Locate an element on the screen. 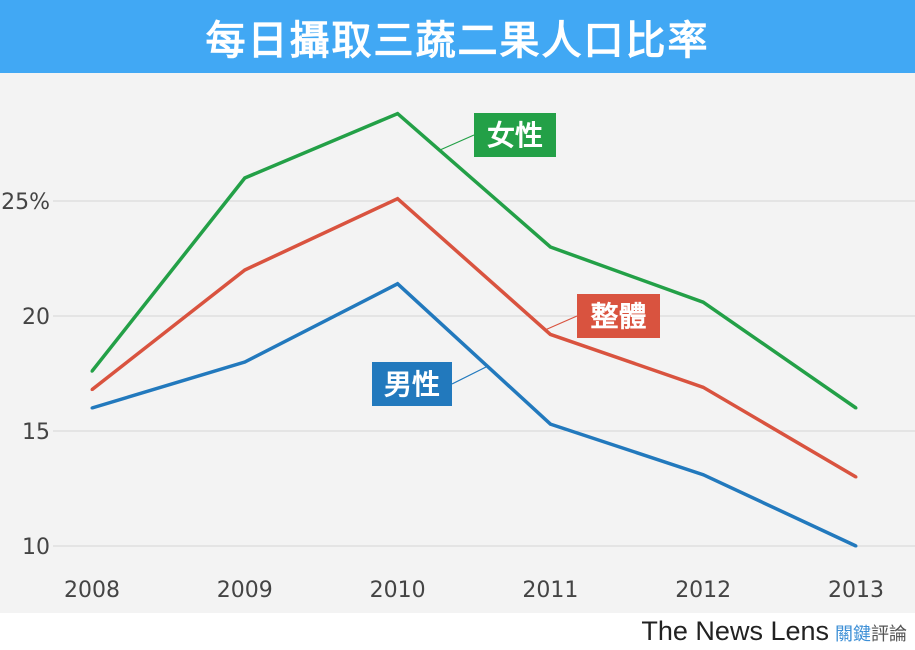 The height and width of the screenshot is (650, 915). x-tick-label: 2008 is located at coordinates (92, 590).